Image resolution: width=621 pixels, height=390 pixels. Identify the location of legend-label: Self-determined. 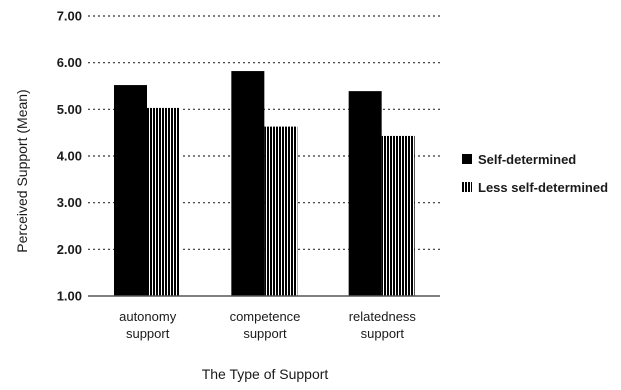
(527, 159).